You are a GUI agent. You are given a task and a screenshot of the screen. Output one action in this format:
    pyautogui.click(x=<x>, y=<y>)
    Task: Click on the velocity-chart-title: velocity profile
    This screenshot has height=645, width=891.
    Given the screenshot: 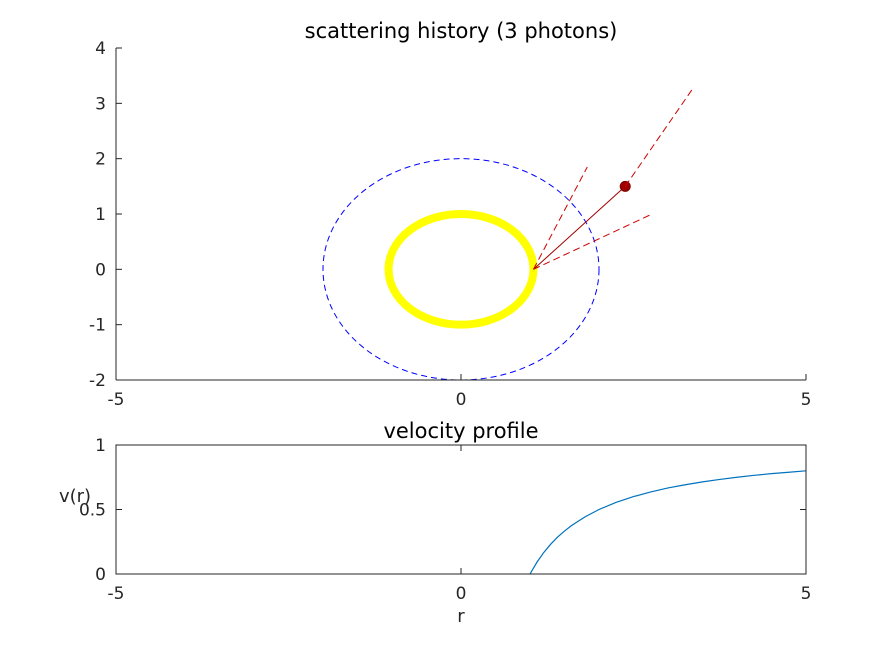 What is the action you would take?
    pyautogui.click(x=460, y=431)
    